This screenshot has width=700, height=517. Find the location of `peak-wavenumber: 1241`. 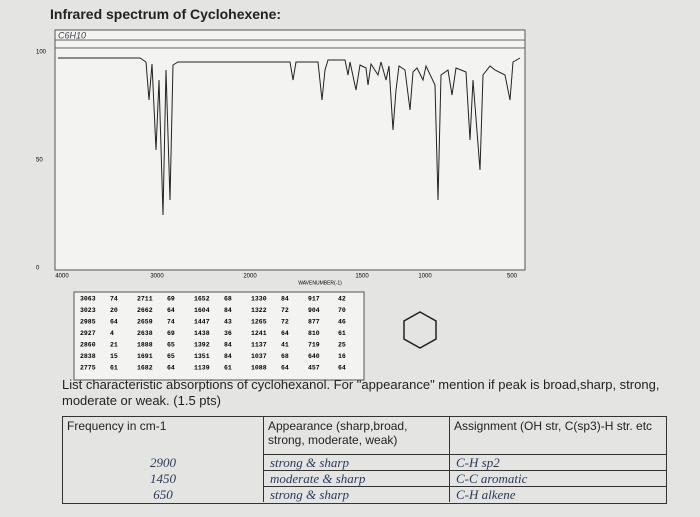

peak-wavenumber: 1241 is located at coordinates (259, 333).